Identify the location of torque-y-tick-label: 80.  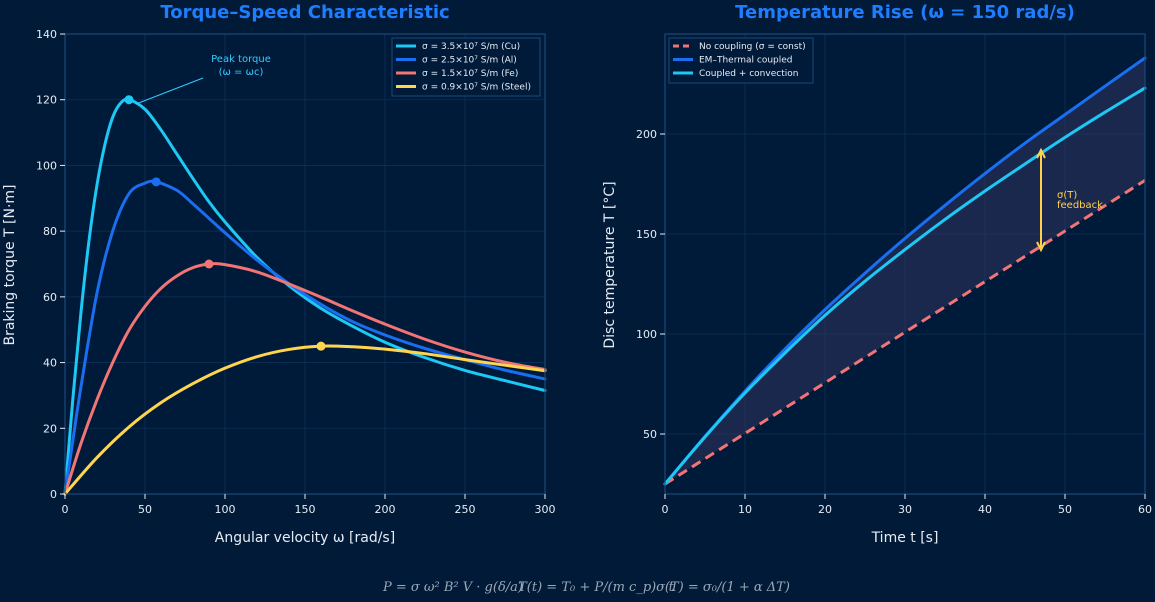
(50, 231).